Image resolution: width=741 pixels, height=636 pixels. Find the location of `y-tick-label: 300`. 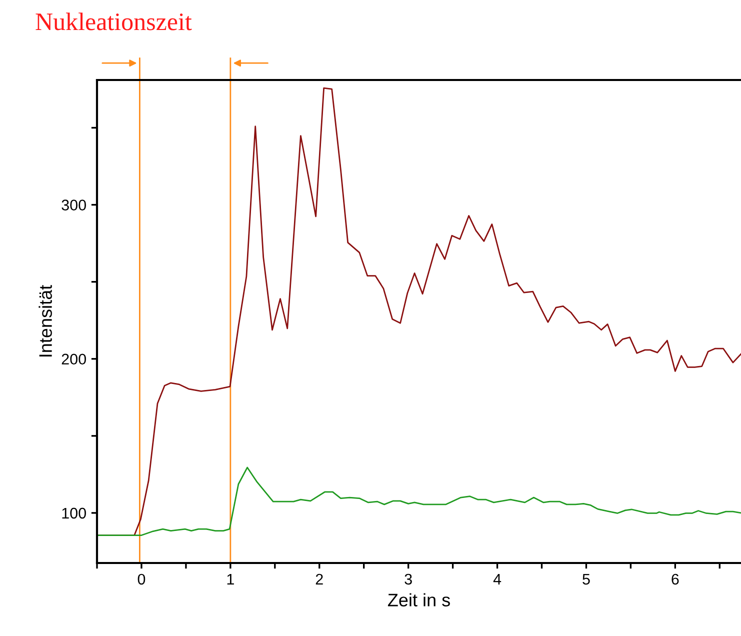

y-tick-label: 300 is located at coordinates (74, 205).